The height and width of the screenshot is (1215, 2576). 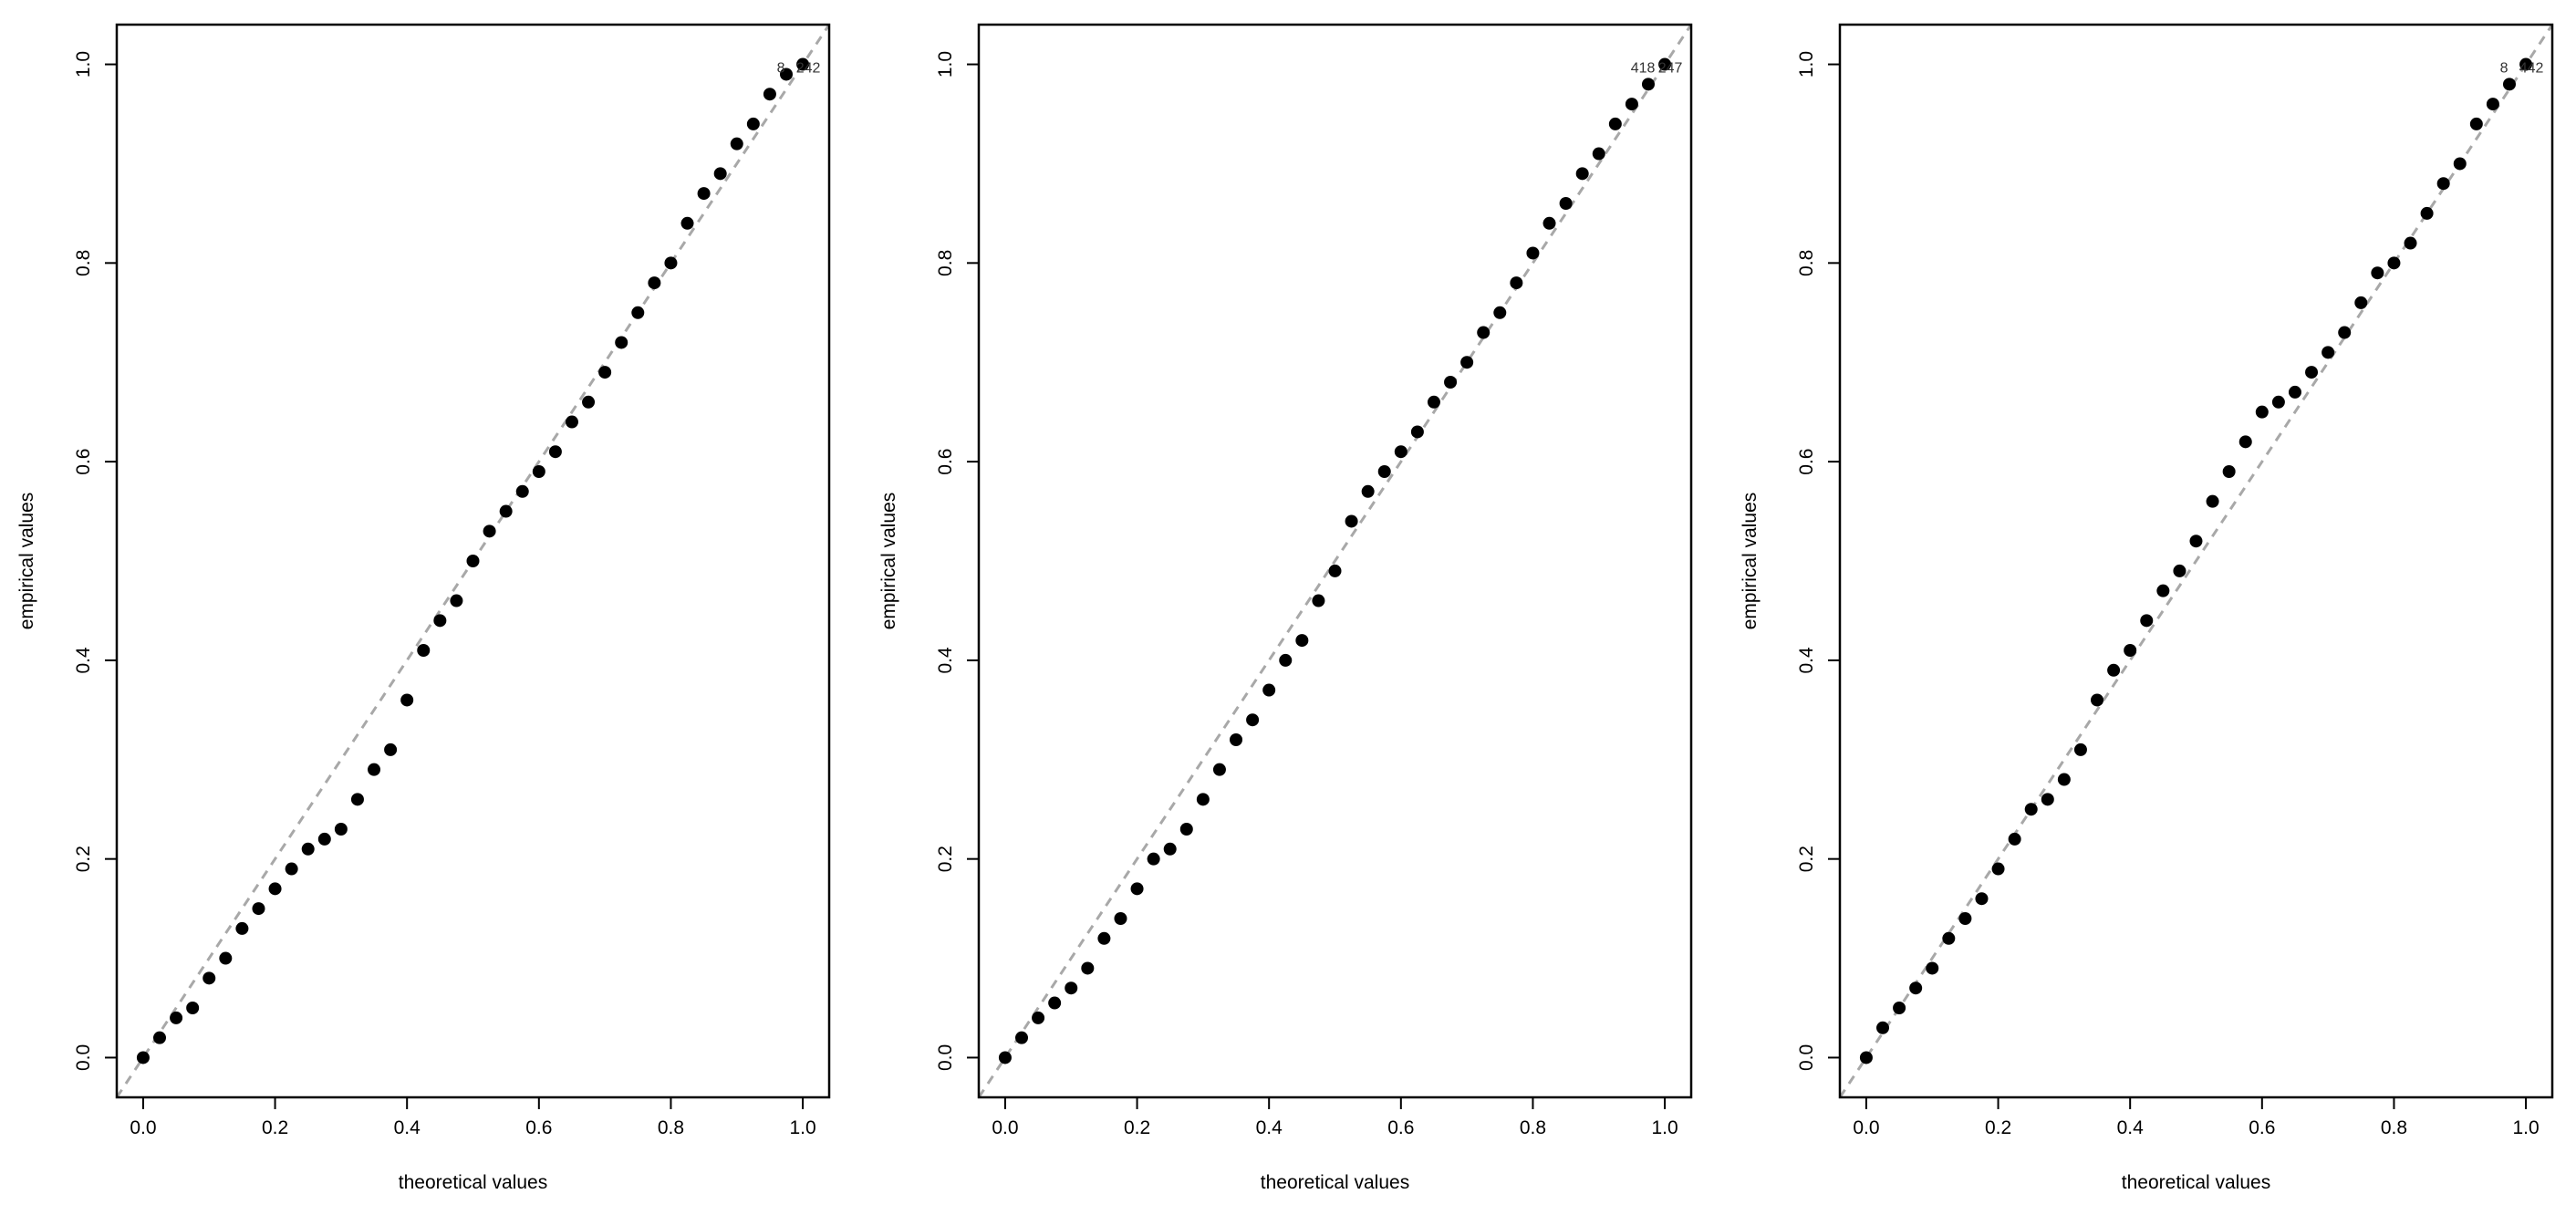 What do you see at coordinates (83, 64) in the screenshot?
I see `y-tick-label: 1.0` at bounding box center [83, 64].